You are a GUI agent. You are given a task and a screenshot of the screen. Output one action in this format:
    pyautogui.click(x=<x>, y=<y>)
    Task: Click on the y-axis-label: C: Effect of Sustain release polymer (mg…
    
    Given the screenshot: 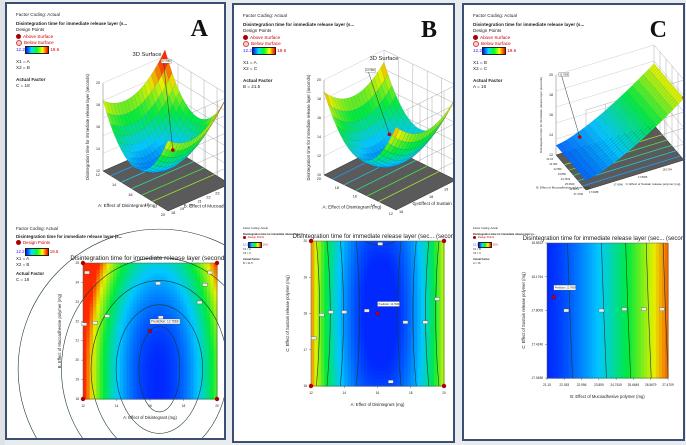 What is the action you would take?
    pyautogui.click(x=287, y=313)
    